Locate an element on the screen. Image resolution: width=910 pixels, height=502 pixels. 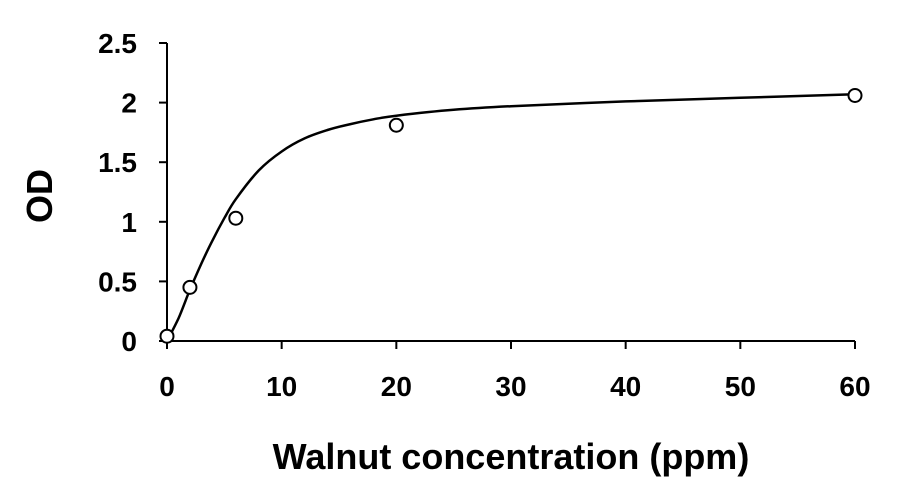
x-tick-label: 30 is located at coordinates (510, 386).